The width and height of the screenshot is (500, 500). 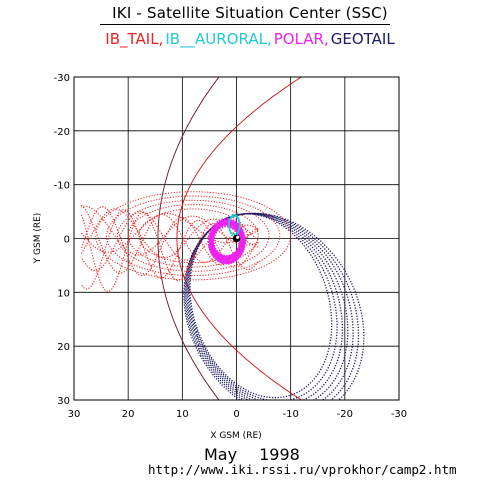 What do you see at coordinates (234, 225) in the screenshot?
I see `ib-auroral-orbit` at bounding box center [234, 225].